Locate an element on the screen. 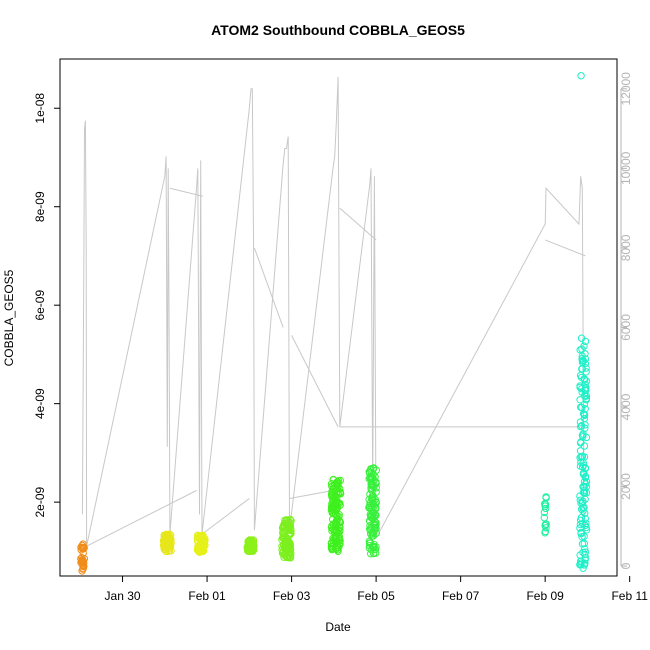 The image size is (650, 650). chart-title: ATOM2 Southbound COBBLA_GEOS5 is located at coordinates (338, 30).